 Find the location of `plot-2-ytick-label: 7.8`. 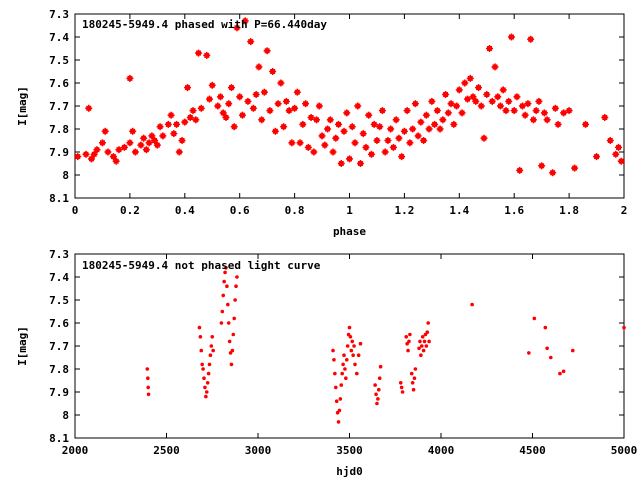

plot-2-ytick-label: 7.8 is located at coordinates (59, 369).